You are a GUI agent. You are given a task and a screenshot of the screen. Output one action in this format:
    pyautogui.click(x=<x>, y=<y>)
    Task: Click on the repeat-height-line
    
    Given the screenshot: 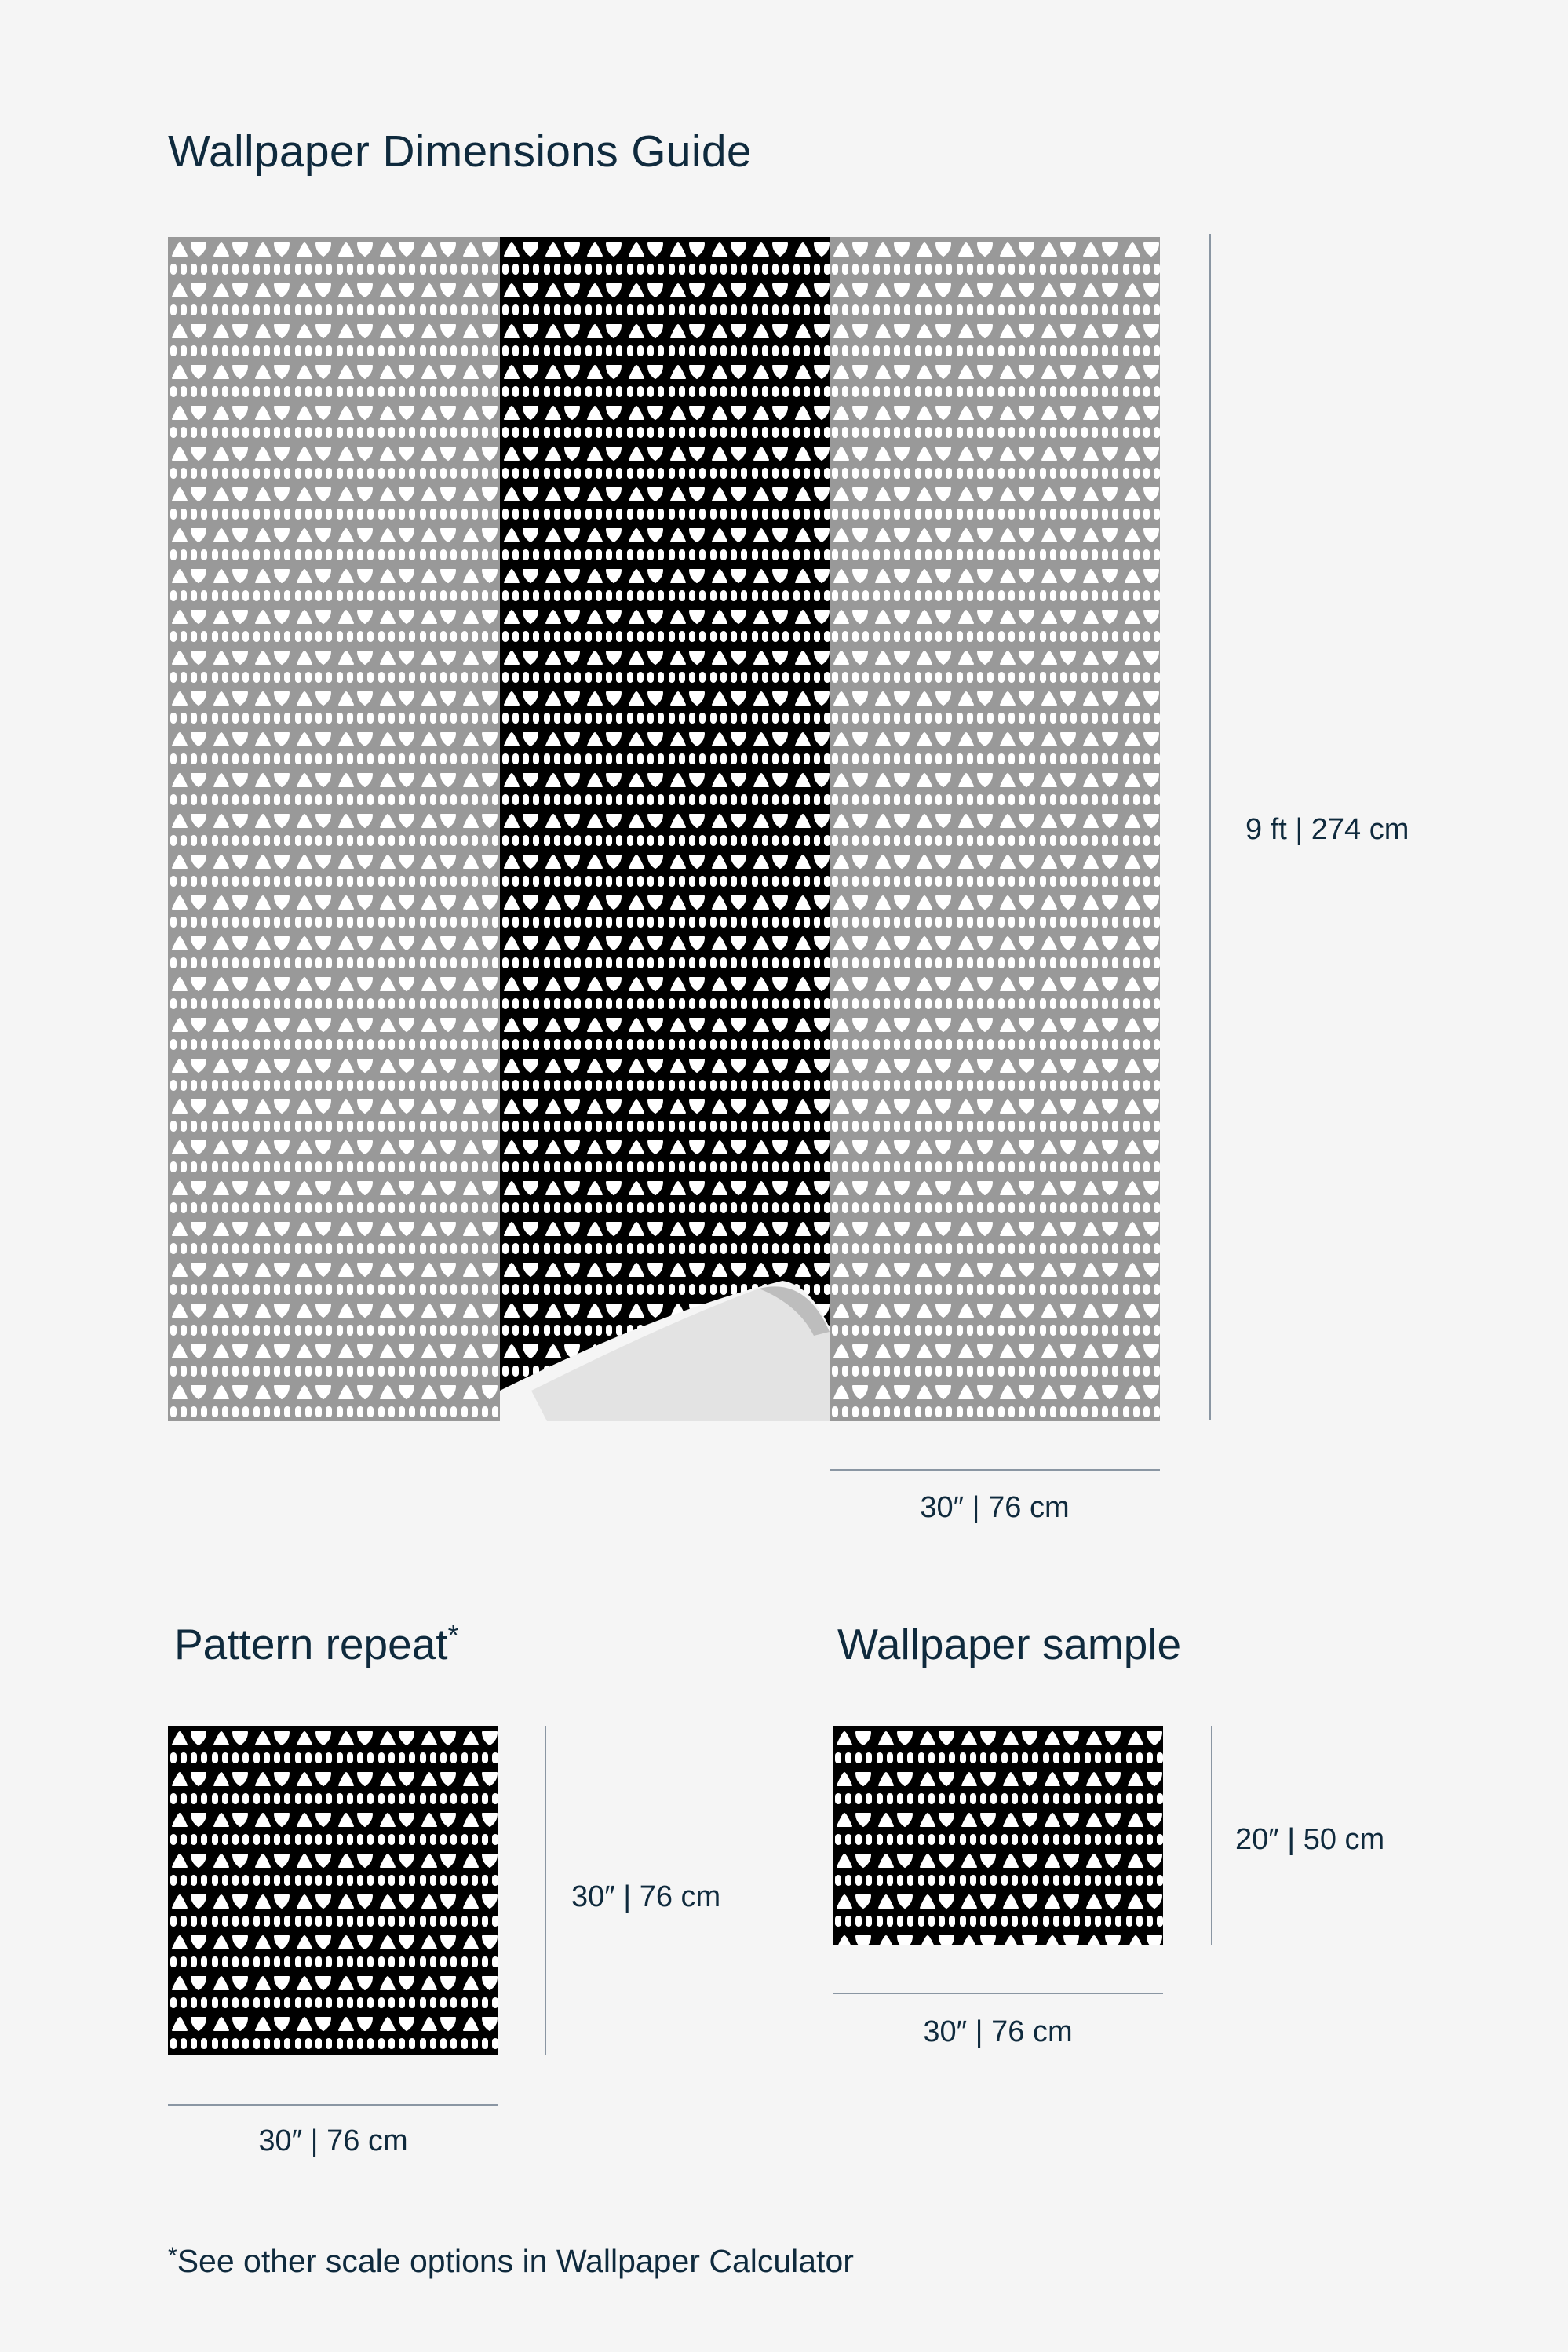 What is the action you would take?
    pyautogui.click(x=545, y=1890)
    